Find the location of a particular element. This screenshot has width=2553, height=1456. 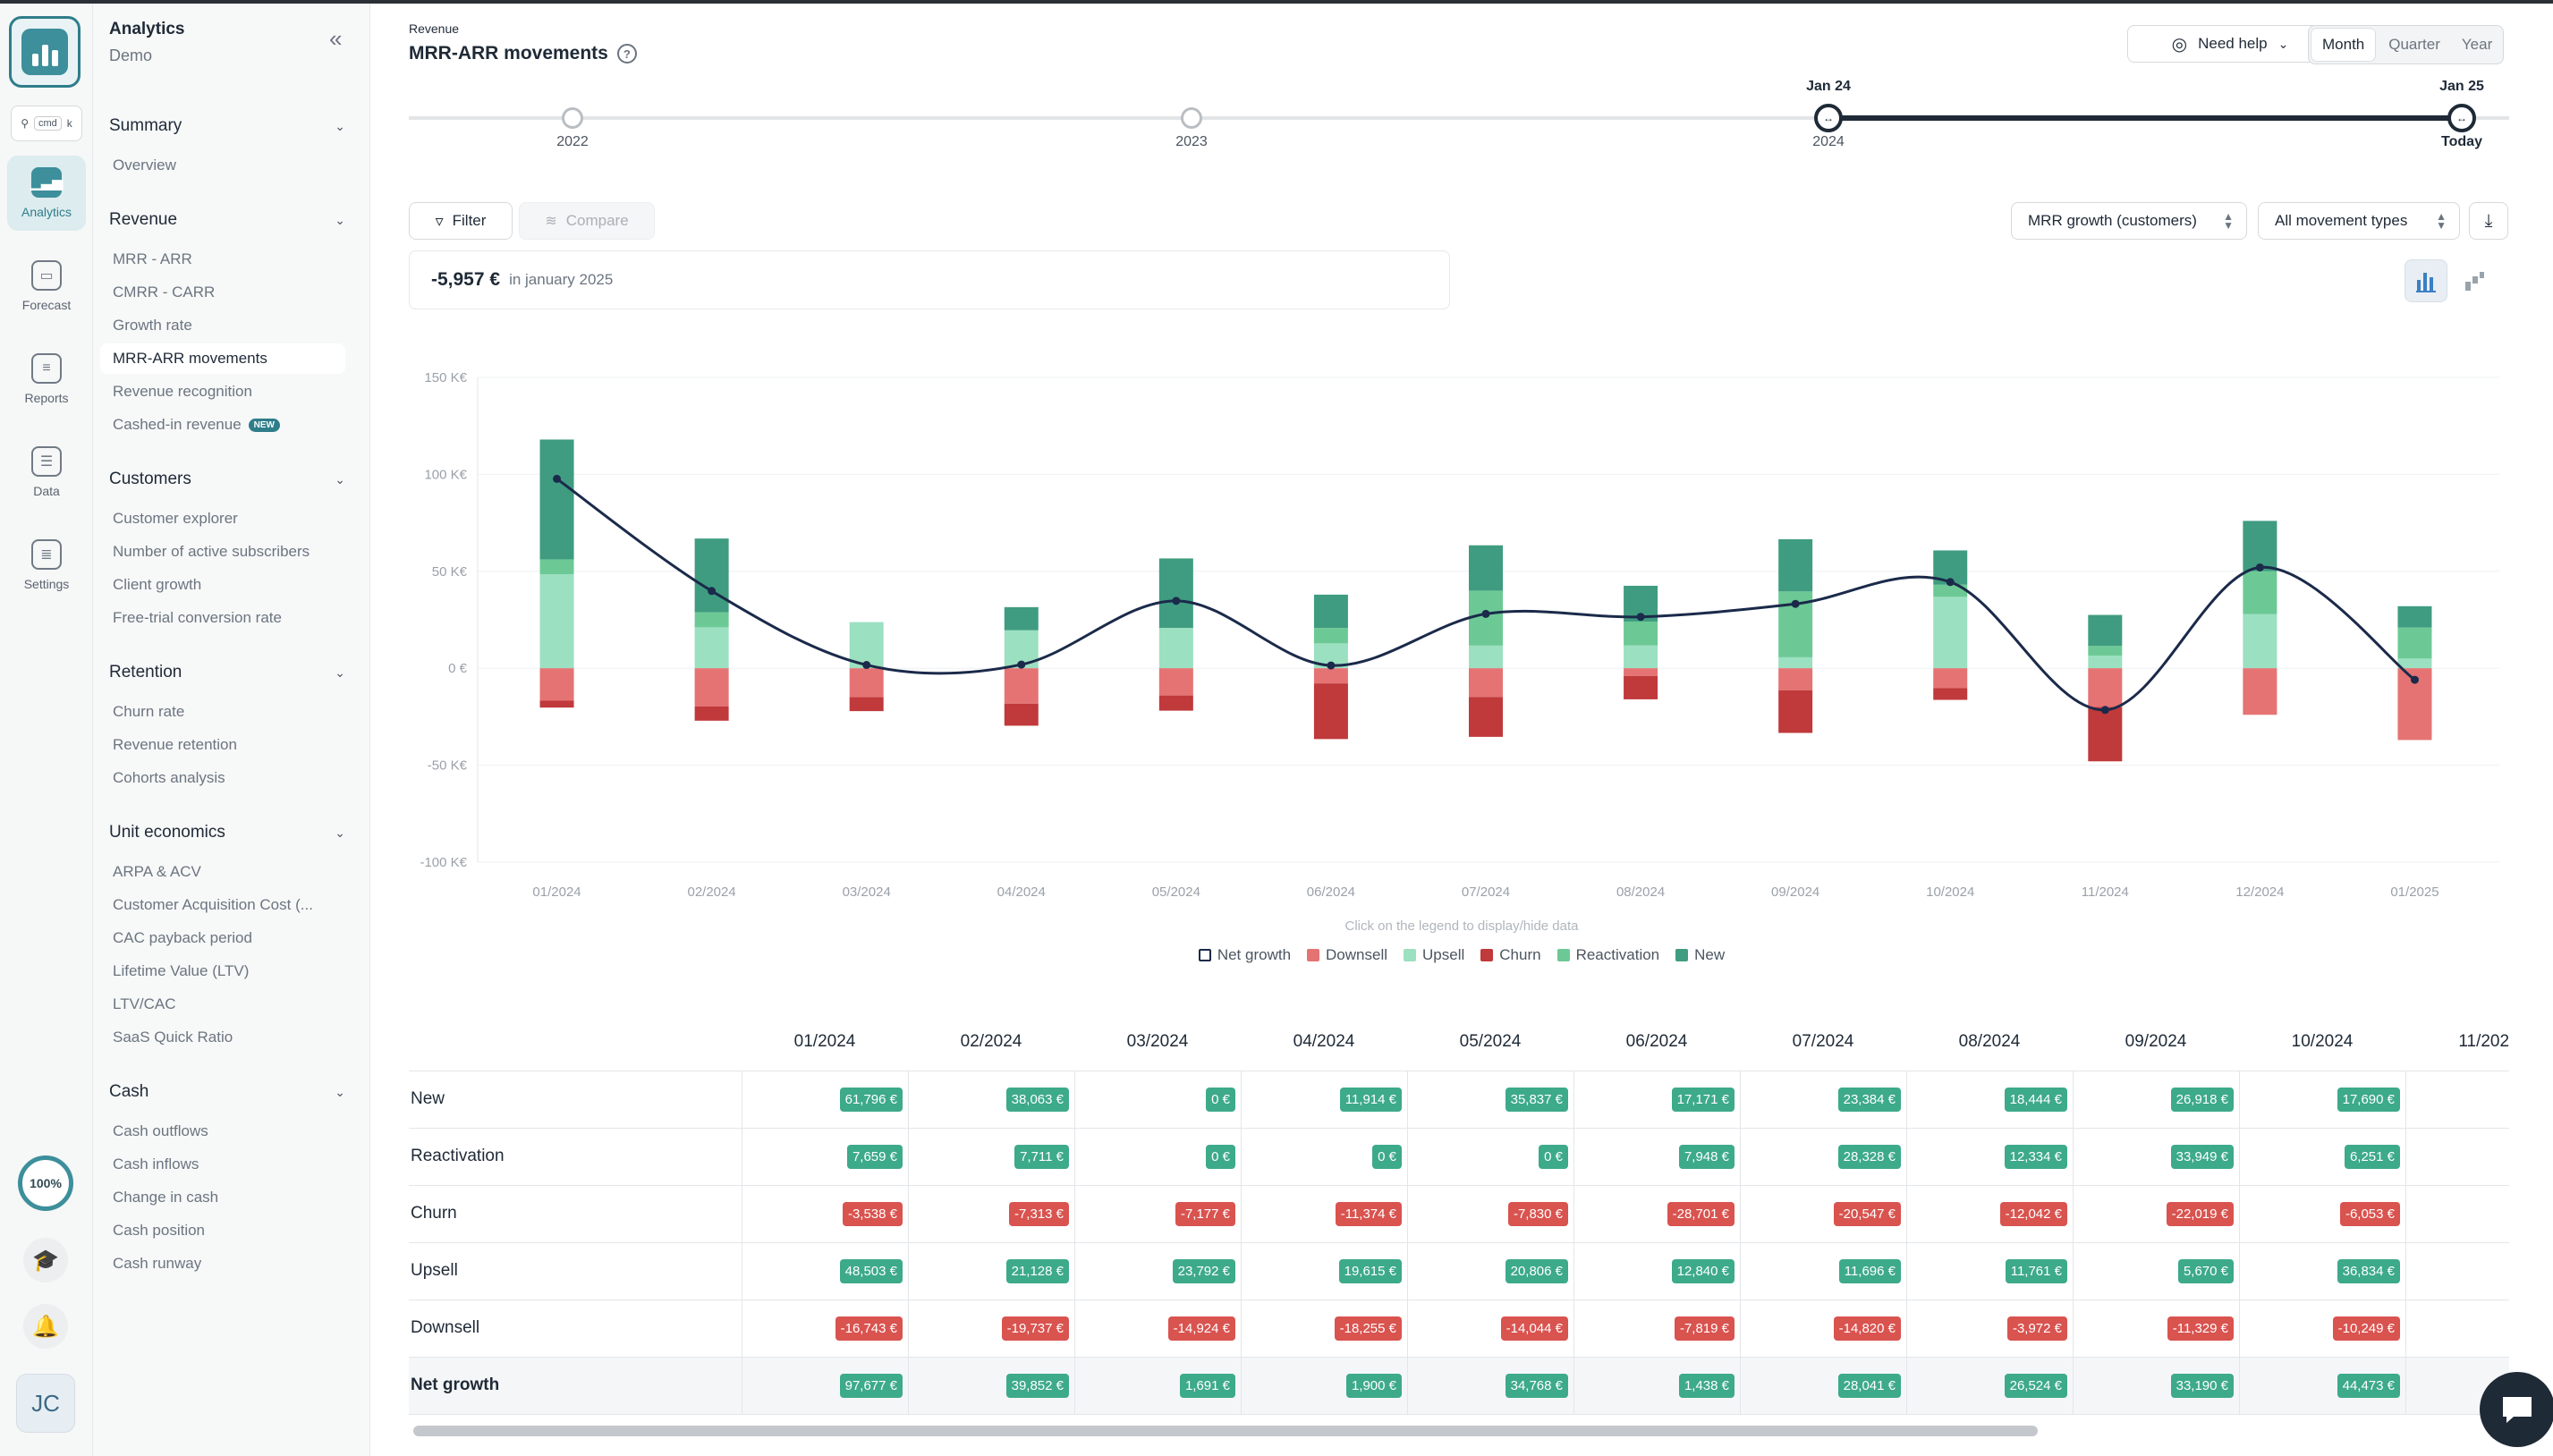

sidebar-item-churn-rate: Churn rate is located at coordinates (223, 712).